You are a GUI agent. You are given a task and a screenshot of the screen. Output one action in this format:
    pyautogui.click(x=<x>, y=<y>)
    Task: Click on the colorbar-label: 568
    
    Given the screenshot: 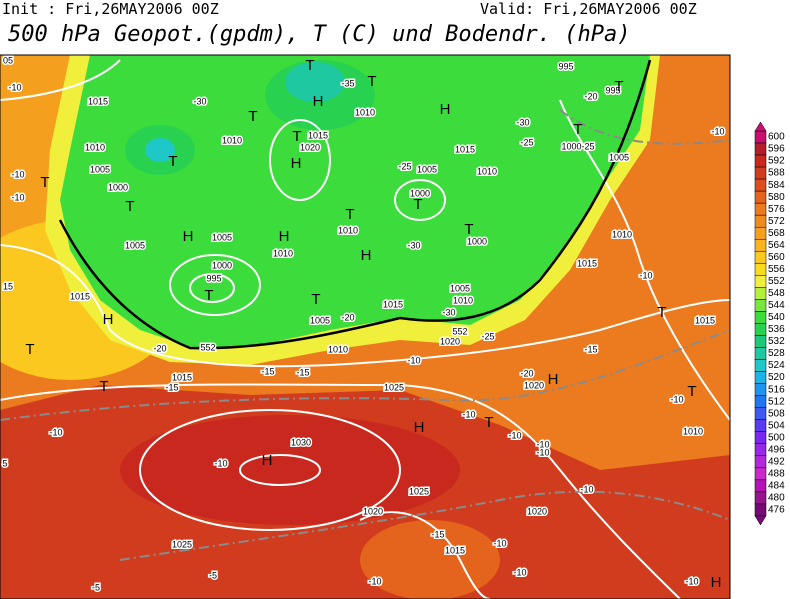 What is the action you would take?
    pyautogui.click(x=776, y=233)
    